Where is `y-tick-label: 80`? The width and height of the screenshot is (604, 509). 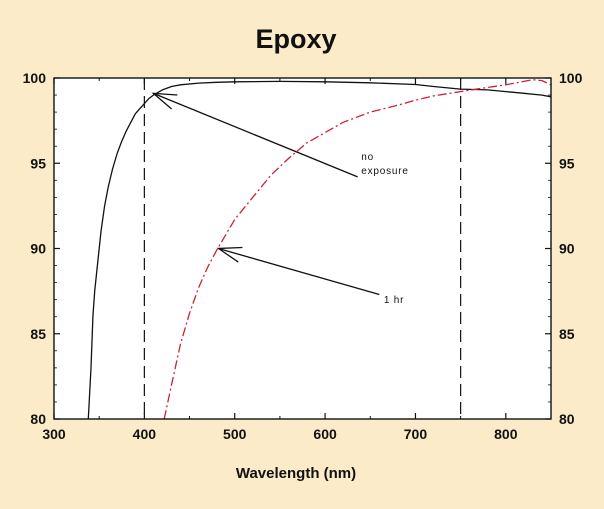
y-tick-label: 80 is located at coordinates (38, 419).